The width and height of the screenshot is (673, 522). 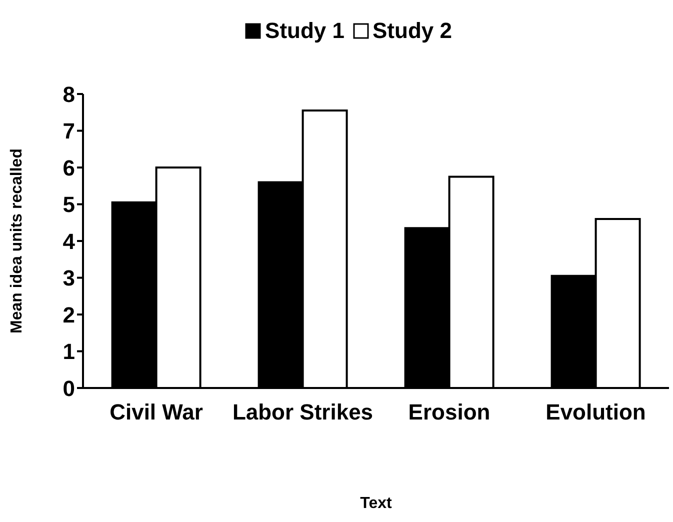 I want to click on x-tick-label: Civil War, so click(x=157, y=412).